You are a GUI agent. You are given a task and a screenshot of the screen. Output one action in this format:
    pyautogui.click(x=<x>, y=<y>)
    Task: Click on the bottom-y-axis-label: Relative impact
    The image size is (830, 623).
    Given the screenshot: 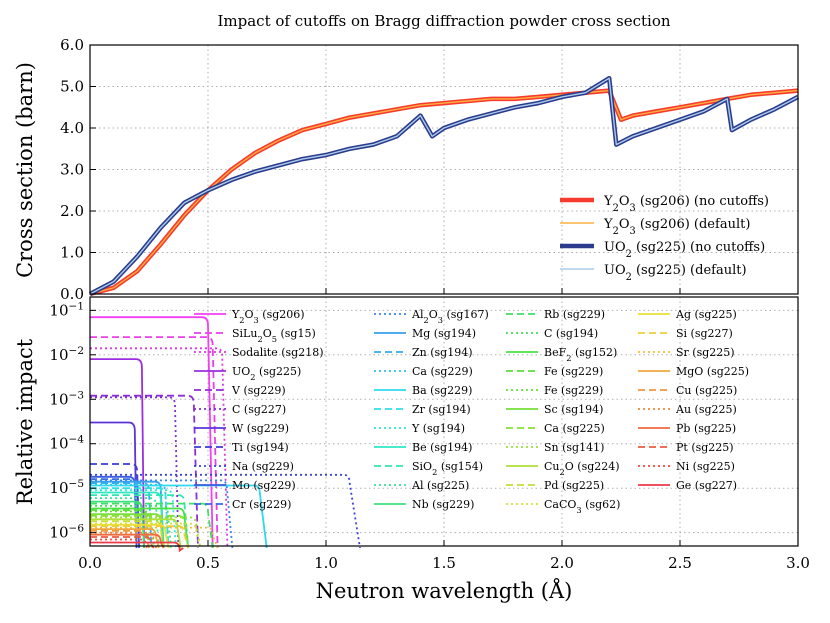 What is the action you would take?
    pyautogui.click(x=25, y=421)
    